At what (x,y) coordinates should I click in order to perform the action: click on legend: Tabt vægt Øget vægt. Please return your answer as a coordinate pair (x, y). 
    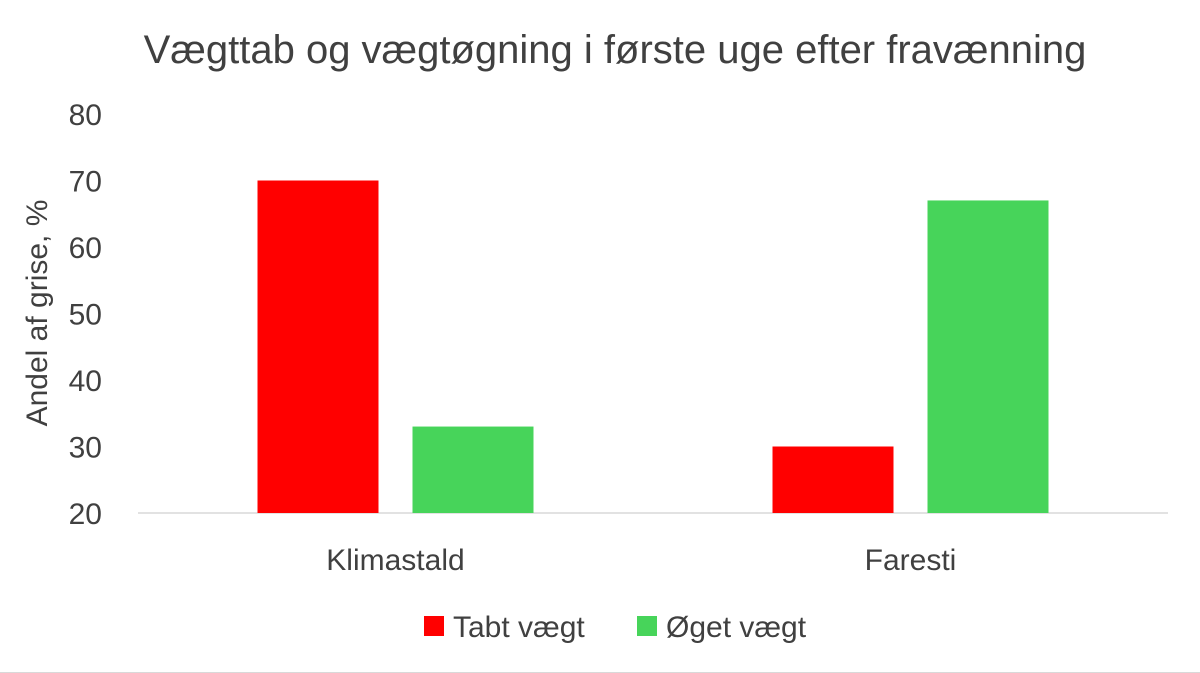
    Looking at the image, I should click on (615, 627).